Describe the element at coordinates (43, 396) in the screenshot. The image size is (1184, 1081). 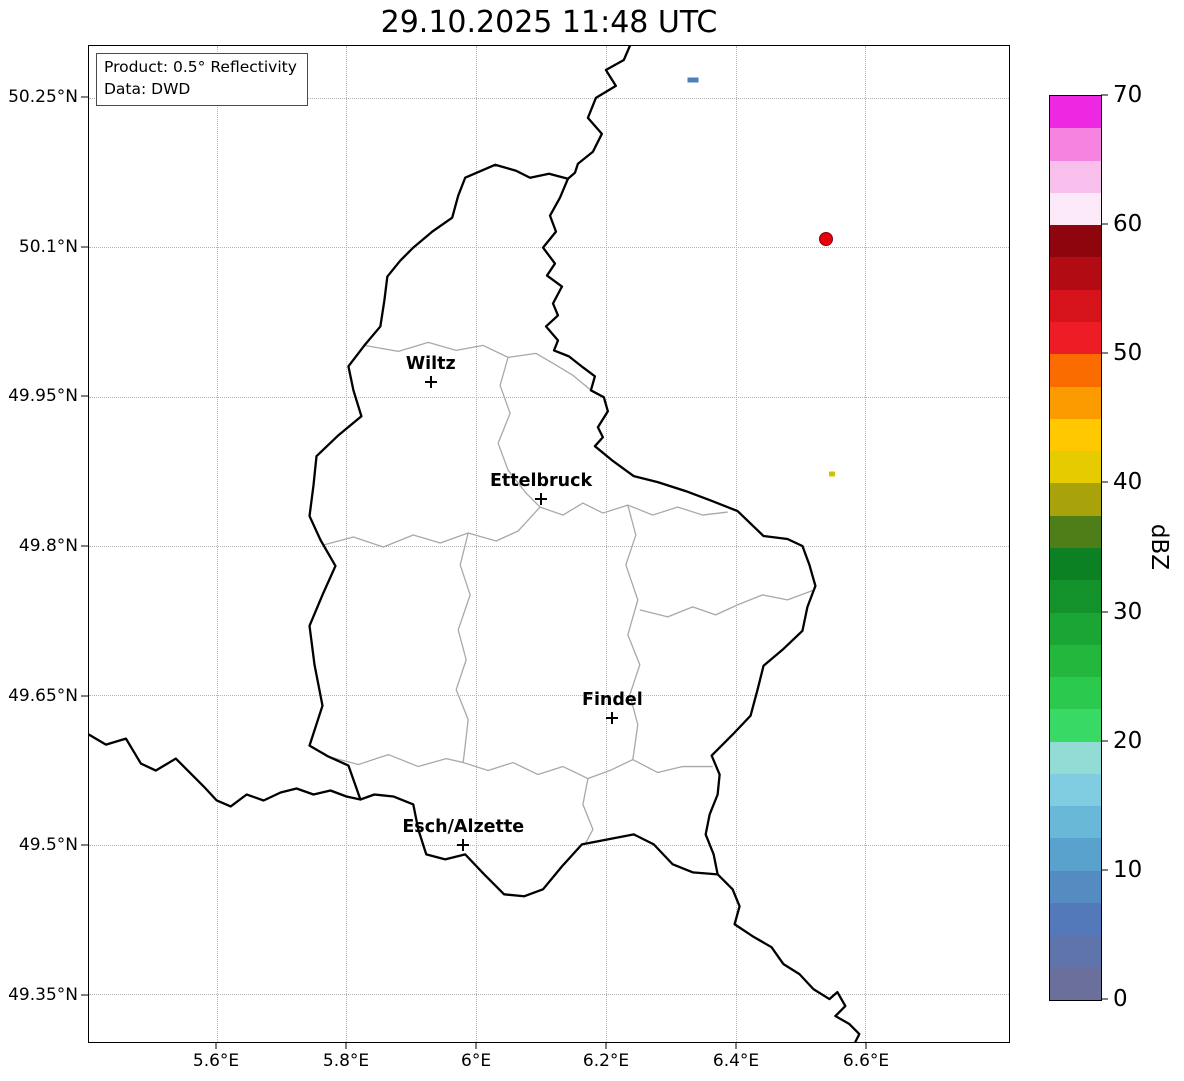
I see `y-axis-tick-label: 49.95°N` at that location.